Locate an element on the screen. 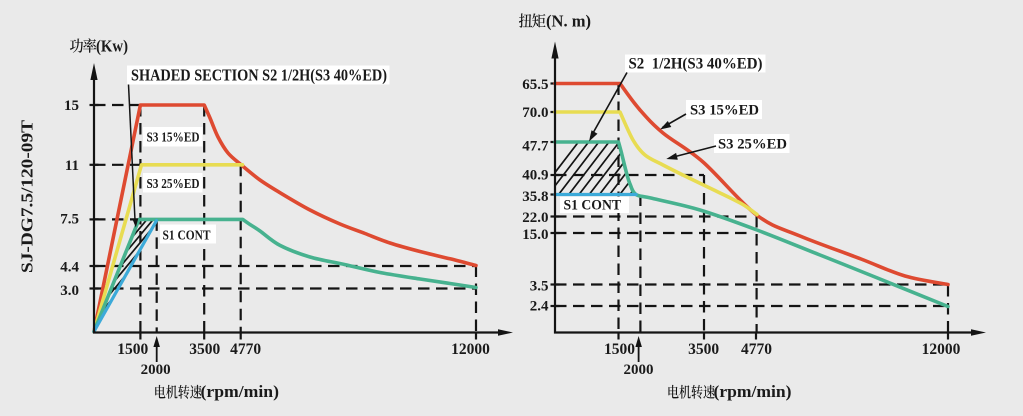 This screenshot has height=416, width=1023. svg-text: SJ-DG7.5/120-09T is located at coordinates (27, 196).